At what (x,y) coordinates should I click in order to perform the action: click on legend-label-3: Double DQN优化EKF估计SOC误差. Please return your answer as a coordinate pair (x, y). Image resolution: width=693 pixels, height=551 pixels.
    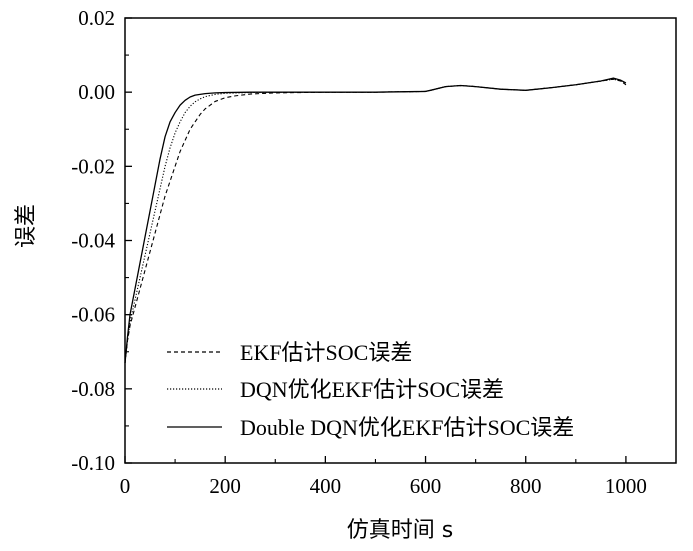
    Looking at the image, I should click on (407, 427).